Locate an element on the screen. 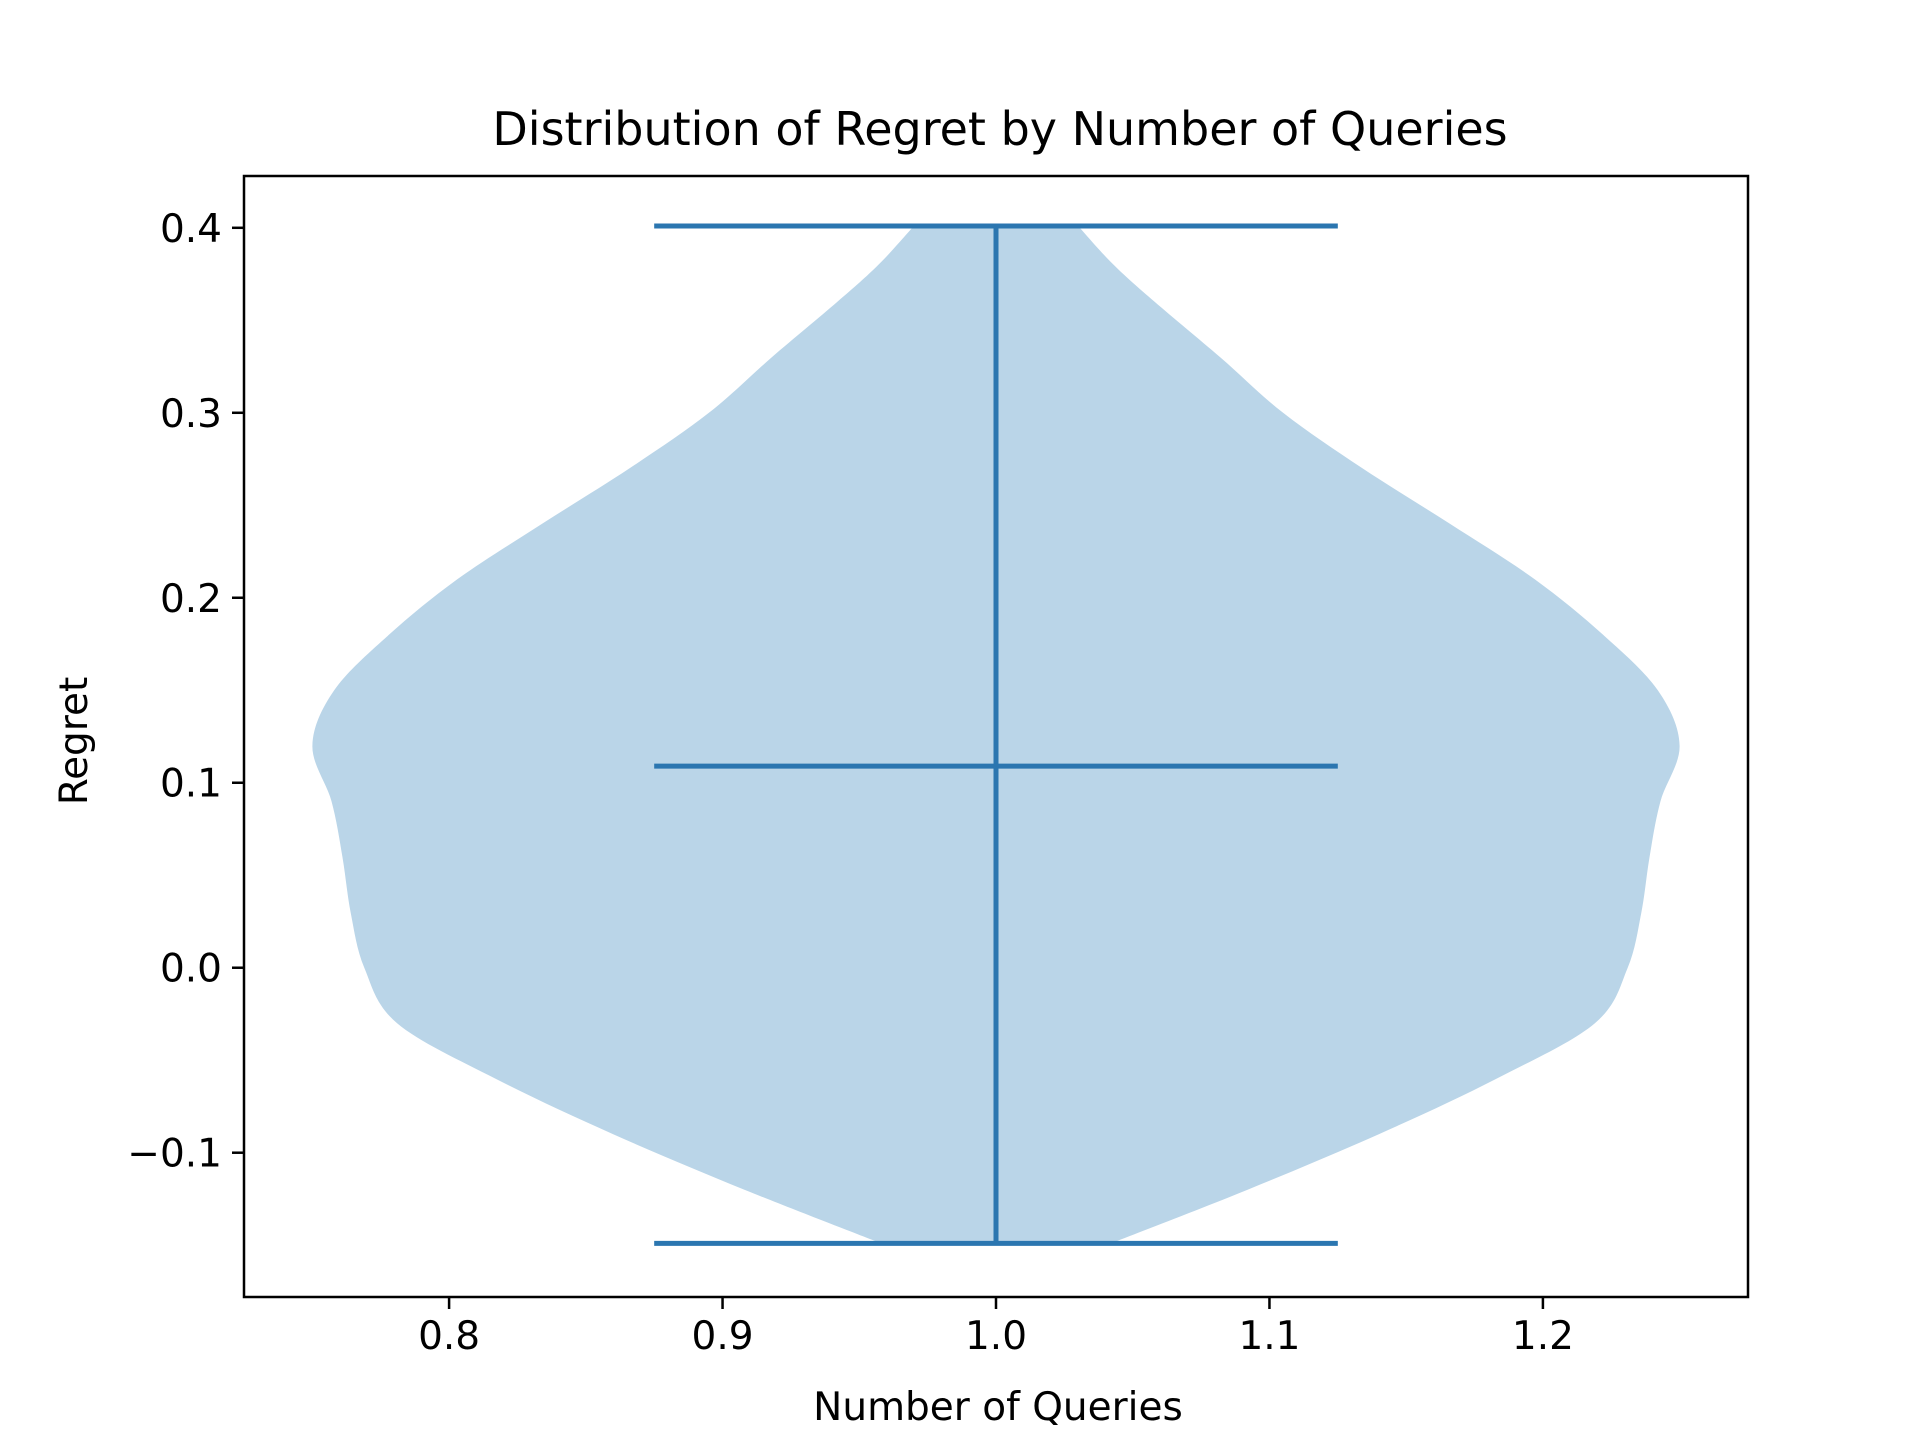 Image resolution: width=1920 pixels, height=1440 pixels. y-axis: −0.1 0.0 0.1 0.2 0.3 0.4 is located at coordinates (185, 692).